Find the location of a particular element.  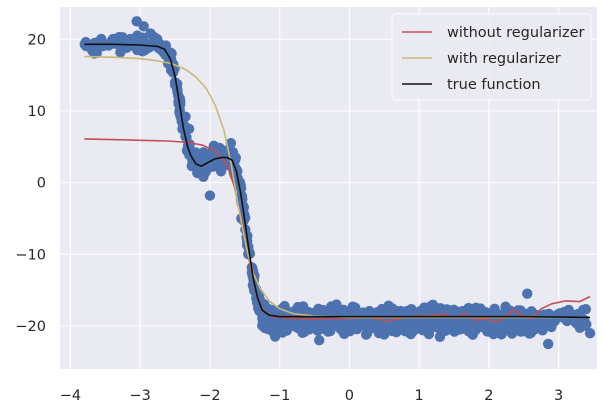

y-axis-ticks: 20 10 0 −10 −20 is located at coordinates (30, 183).